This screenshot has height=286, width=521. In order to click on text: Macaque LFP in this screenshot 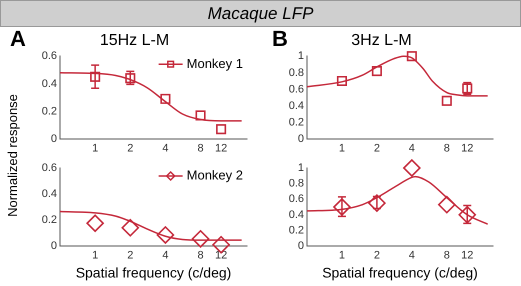, I will do `click(260, 13)`.